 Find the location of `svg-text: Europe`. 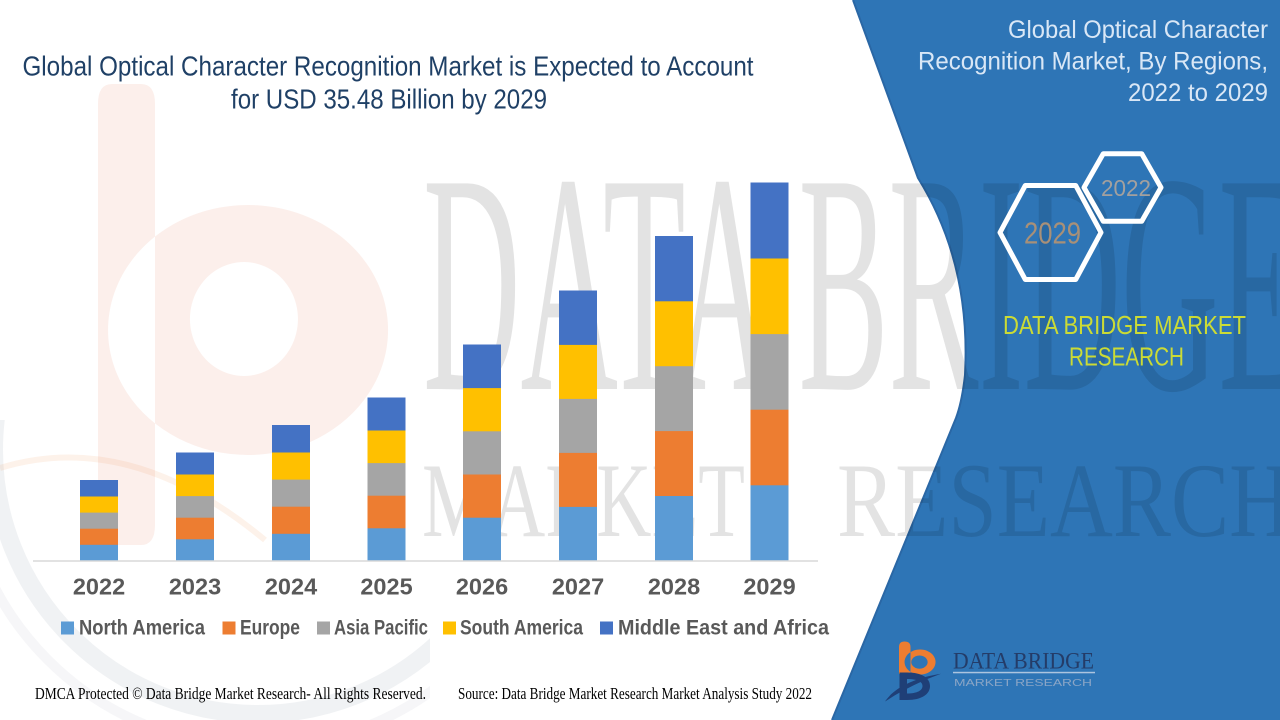

svg-text: Europe is located at coordinates (270, 628).